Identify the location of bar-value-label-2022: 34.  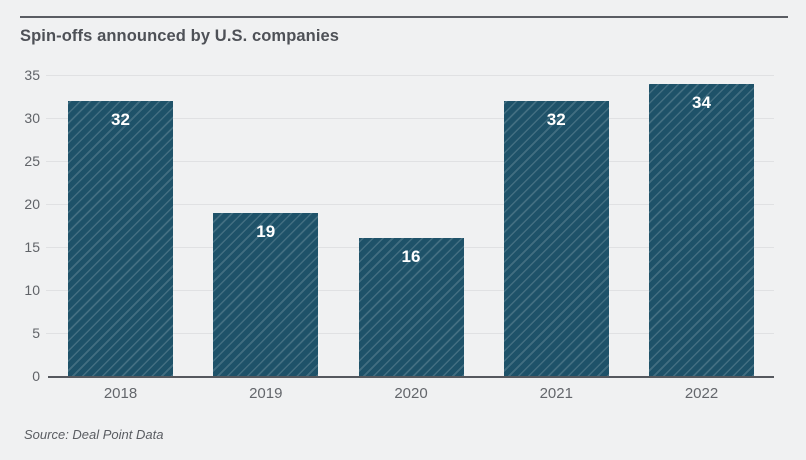
(701, 102).